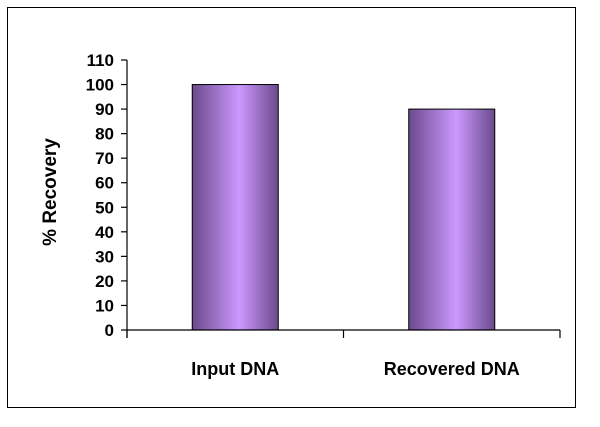 The height and width of the screenshot is (427, 600). I want to click on y-tick-label-9: 90, so click(104, 109).